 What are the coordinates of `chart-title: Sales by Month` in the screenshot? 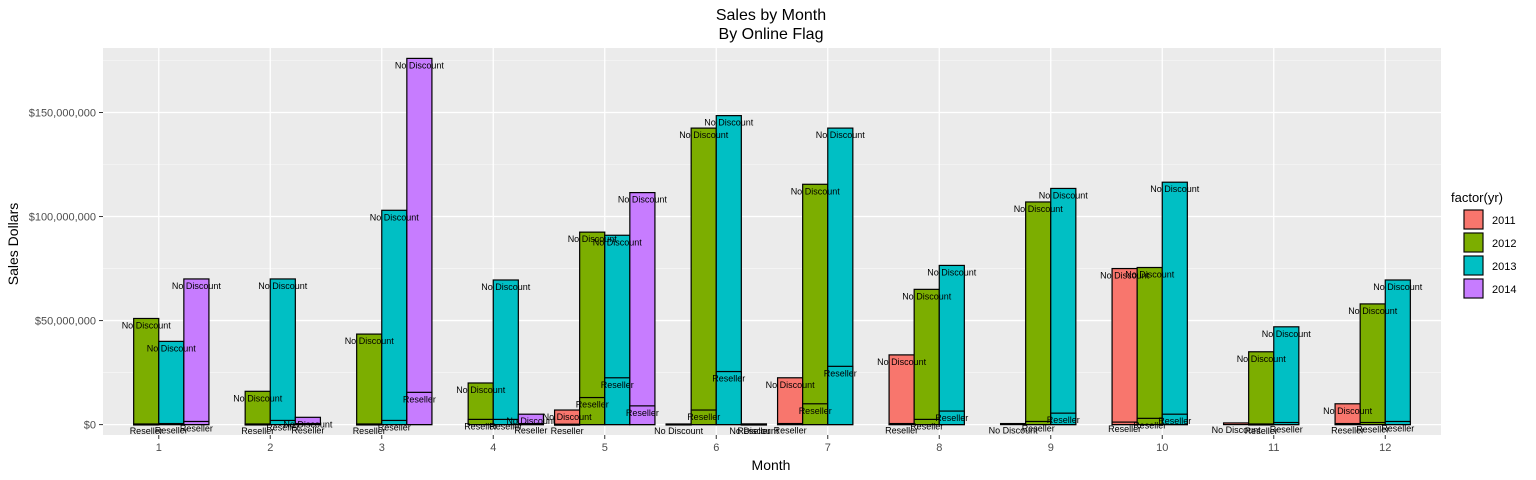 It's located at (771, 15).